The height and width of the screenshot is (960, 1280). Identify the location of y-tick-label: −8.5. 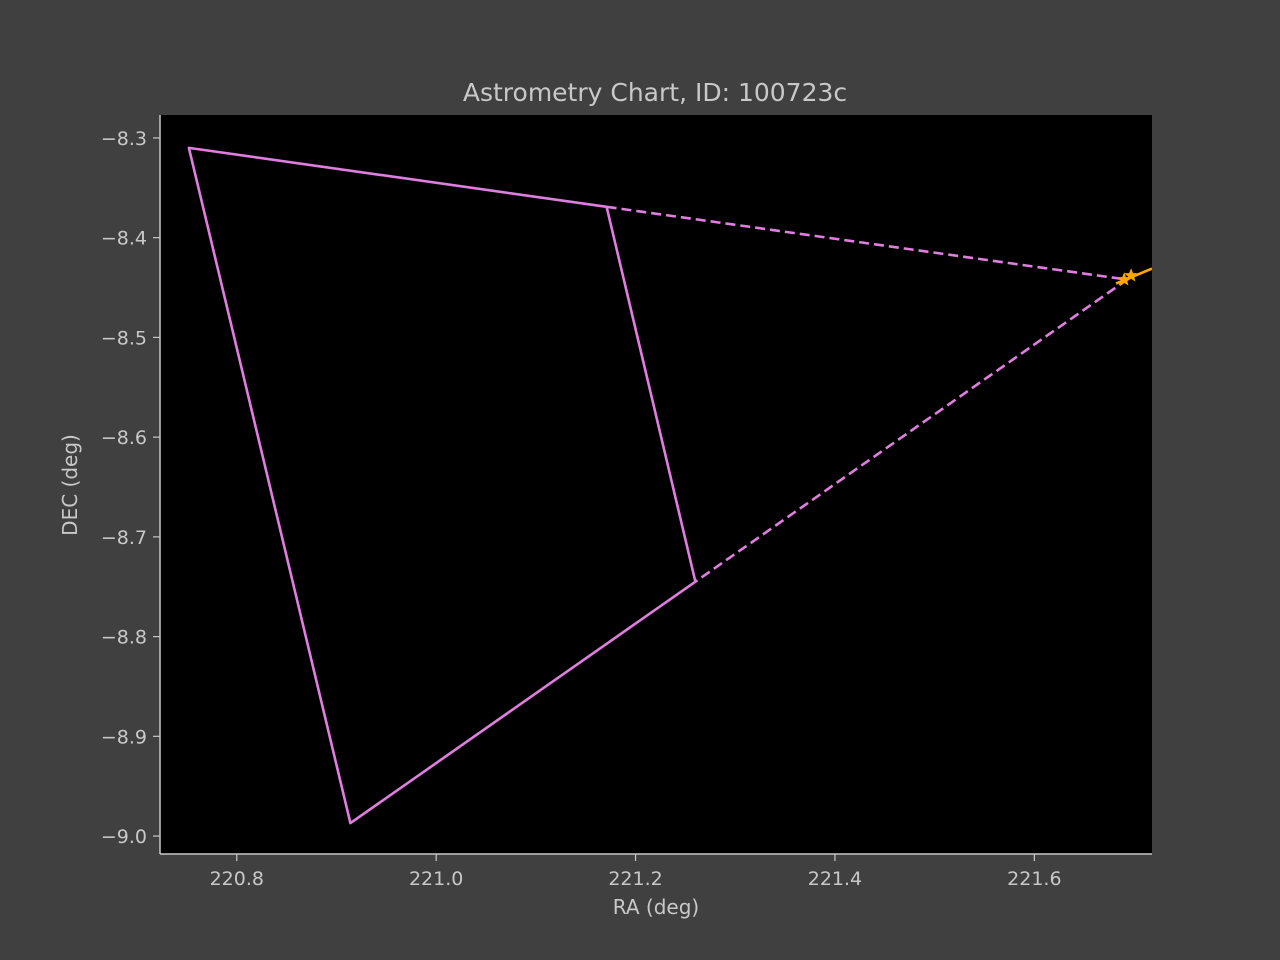
(124, 338).